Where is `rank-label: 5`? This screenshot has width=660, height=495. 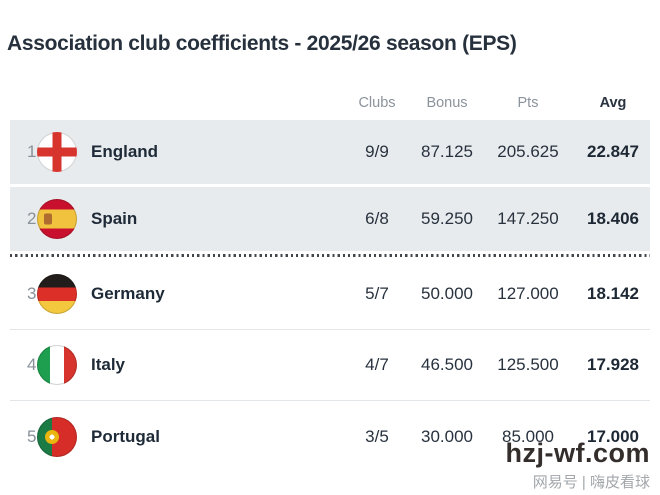
rank-label: 5 is located at coordinates (32, 436).